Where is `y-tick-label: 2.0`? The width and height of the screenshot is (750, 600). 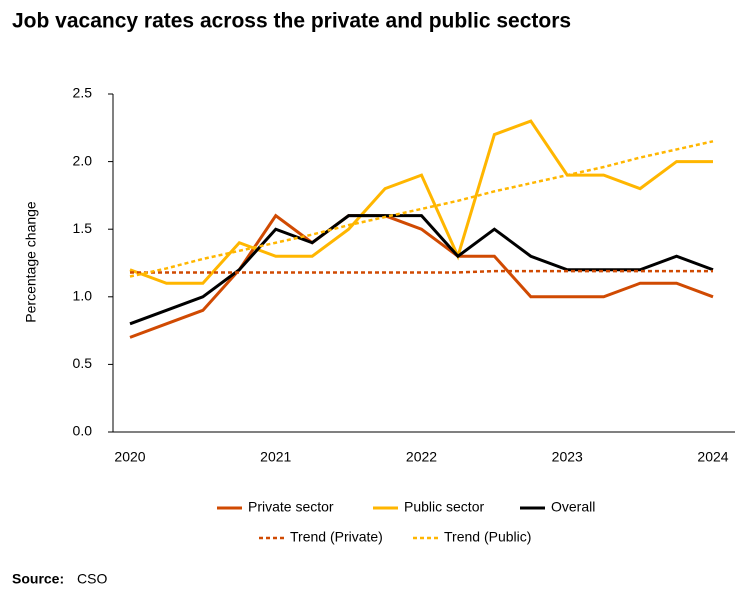
y-tick-label: 2.0 is located at coordinates (83, 160).